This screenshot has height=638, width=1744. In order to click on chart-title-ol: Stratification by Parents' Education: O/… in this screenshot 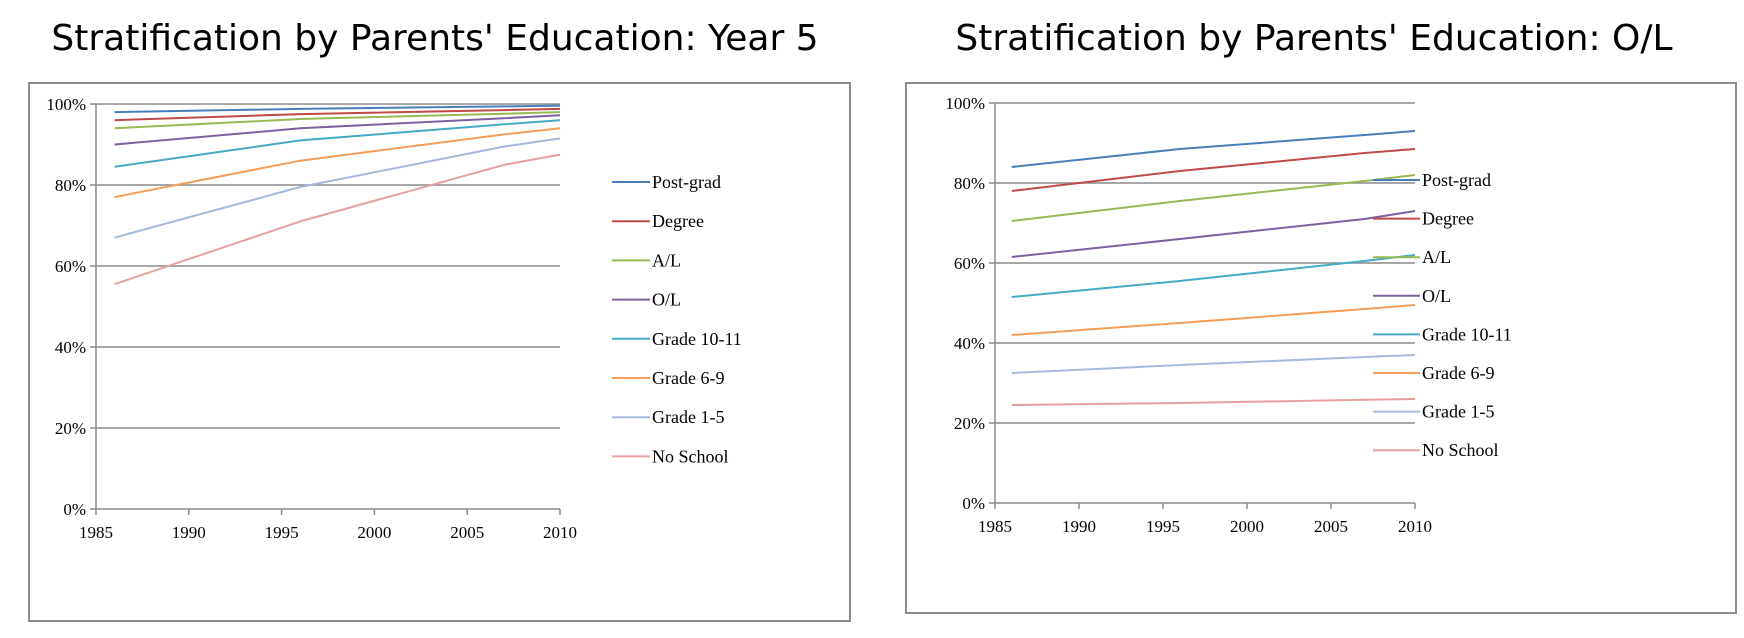, I will do `click(1314, 38)`.